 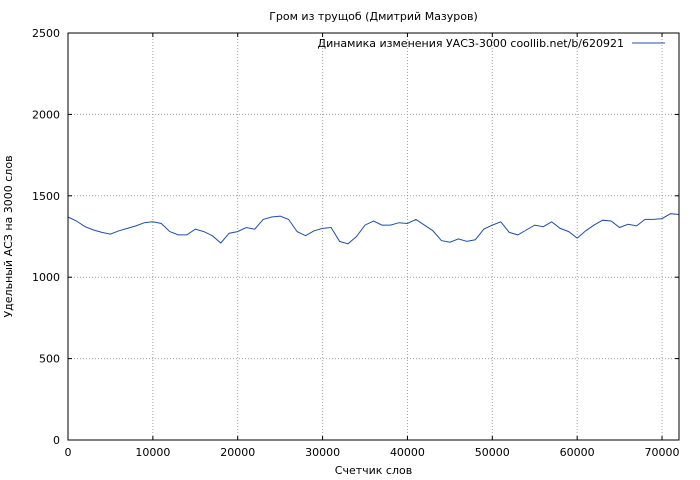 I want to click on y-tick-label: 2500, so click(x=46, y=33).